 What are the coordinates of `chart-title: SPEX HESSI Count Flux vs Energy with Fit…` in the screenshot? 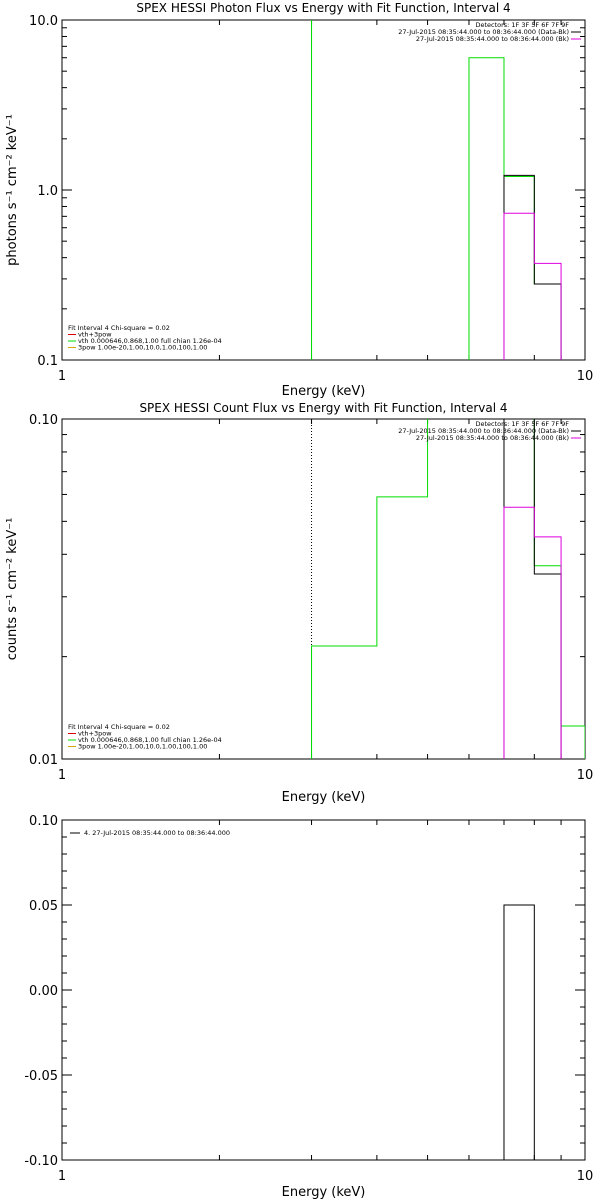 It's located at (323, 408).